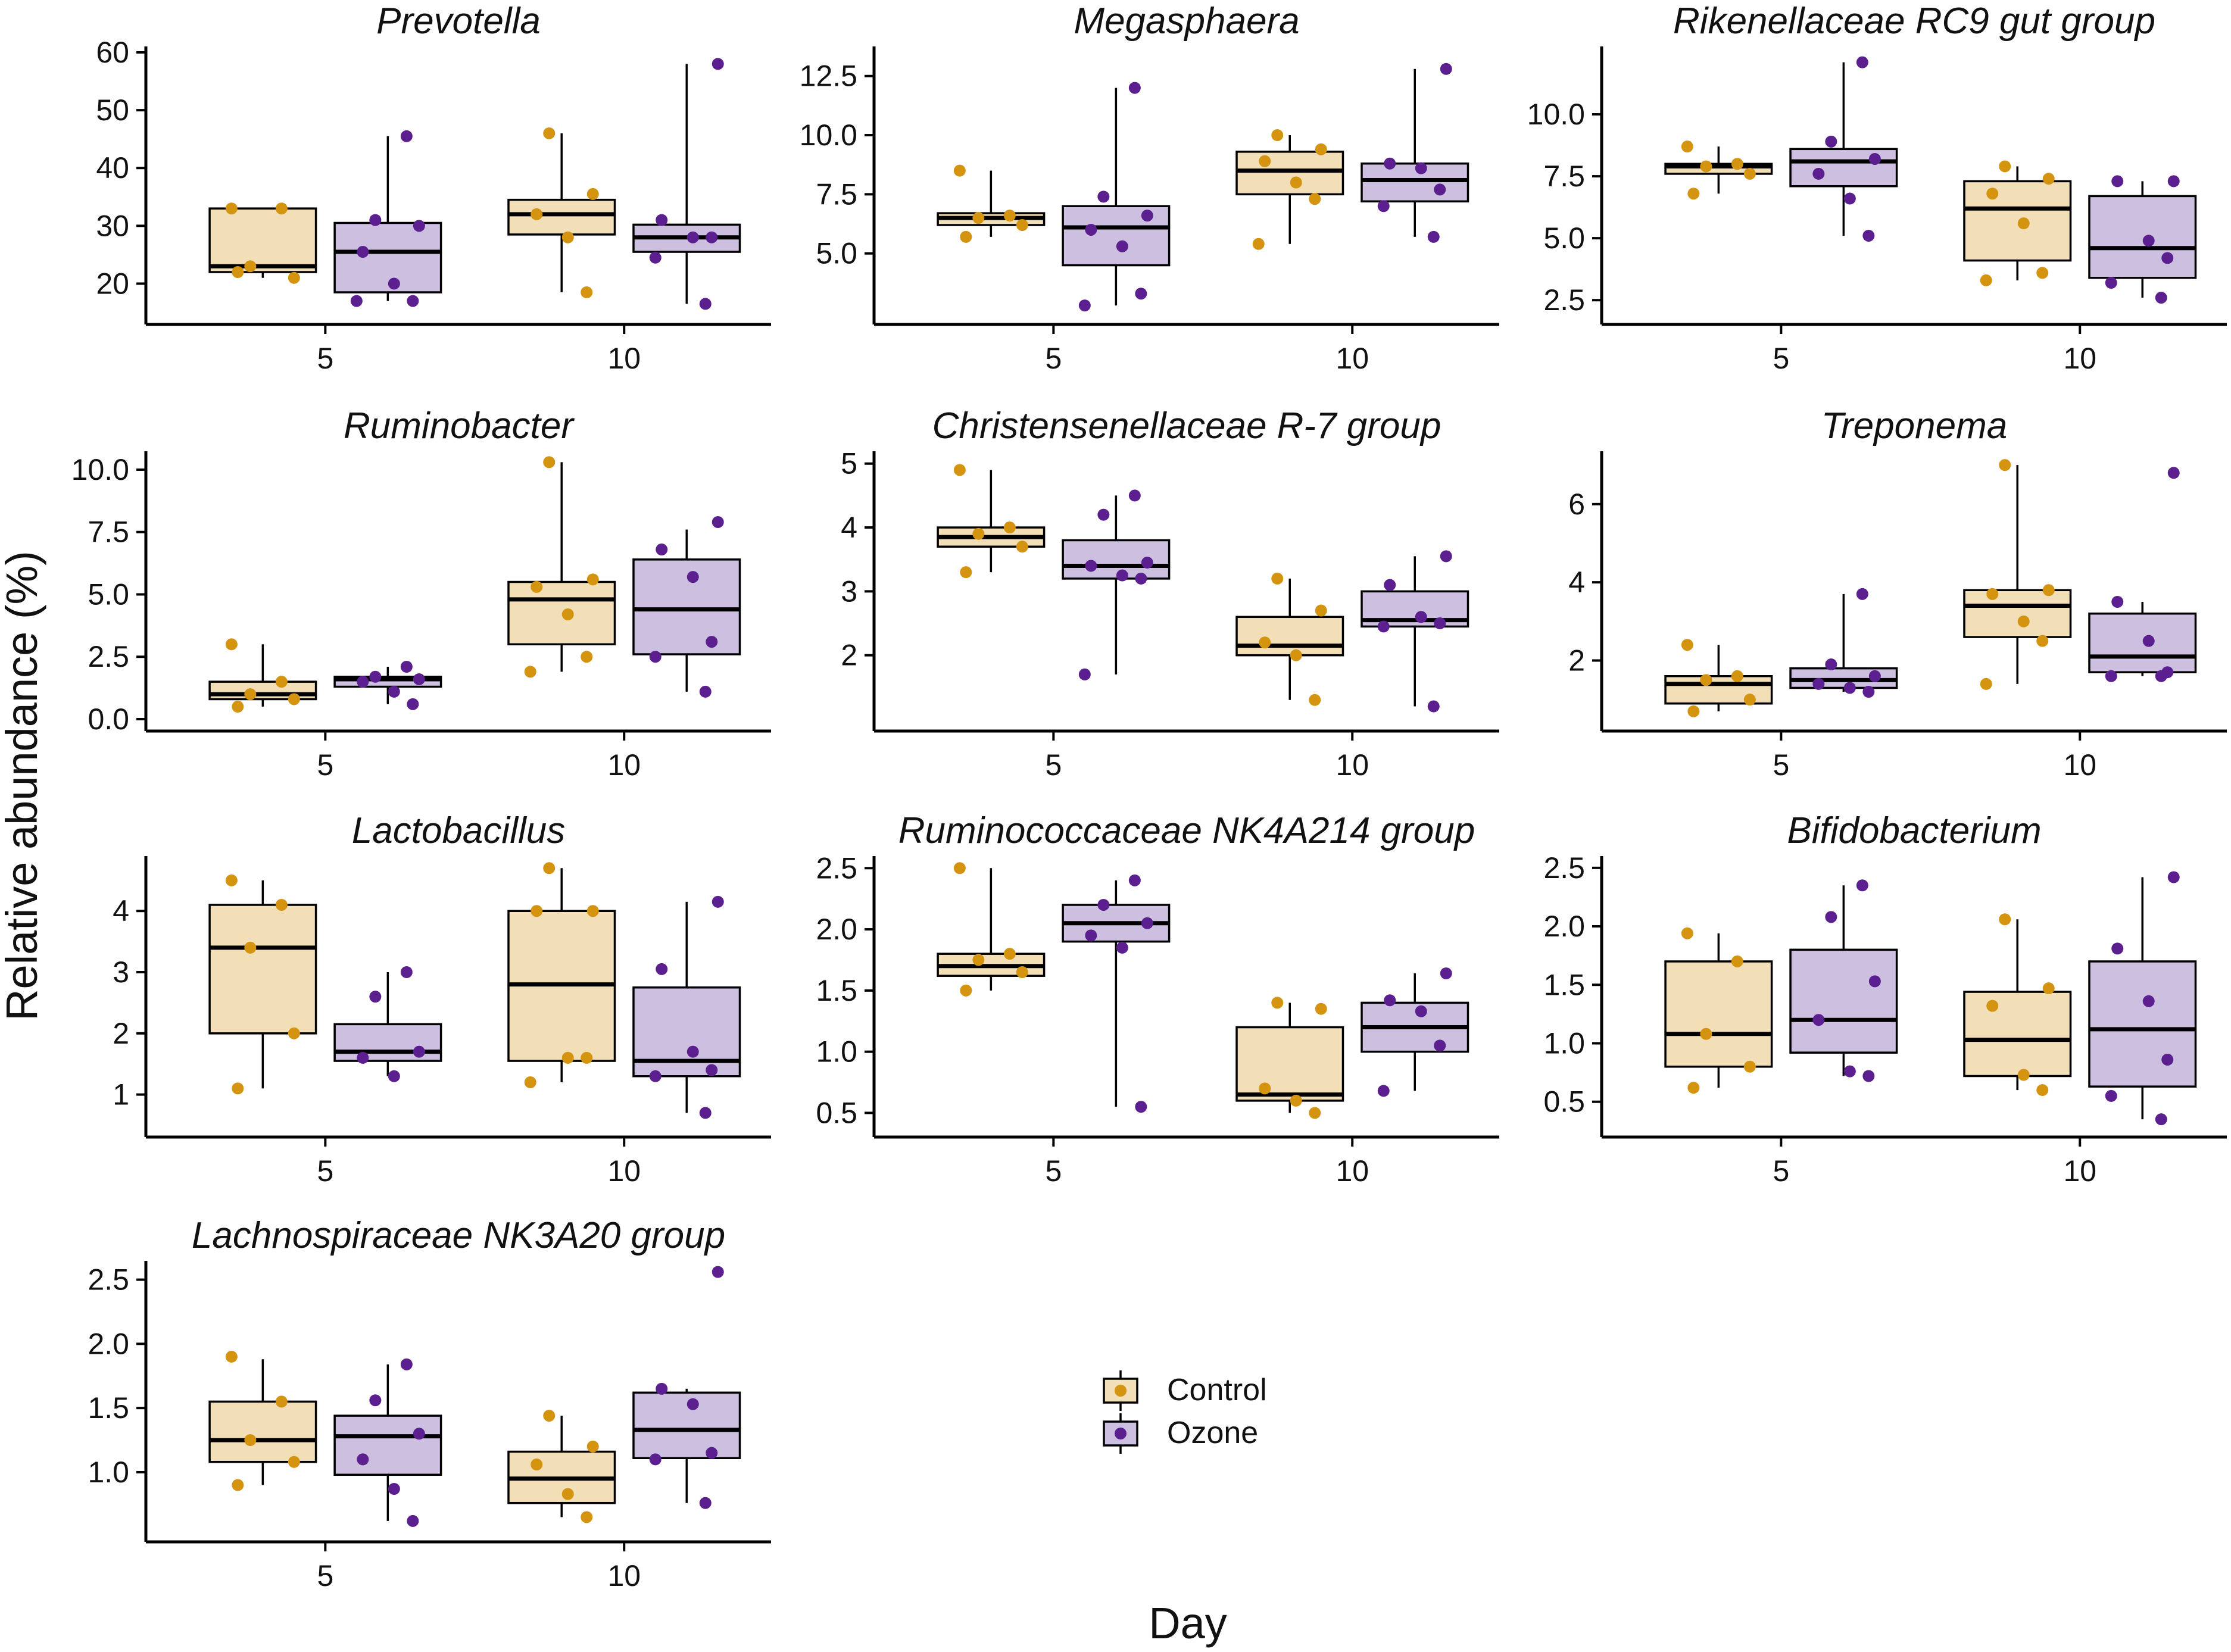 This screenshot has height=1652, width=2231. What do you see at coordinates (1217, 1390) in the screenshot?
I see `legend-label-control: Control` at bounding box center [1217, 1390].